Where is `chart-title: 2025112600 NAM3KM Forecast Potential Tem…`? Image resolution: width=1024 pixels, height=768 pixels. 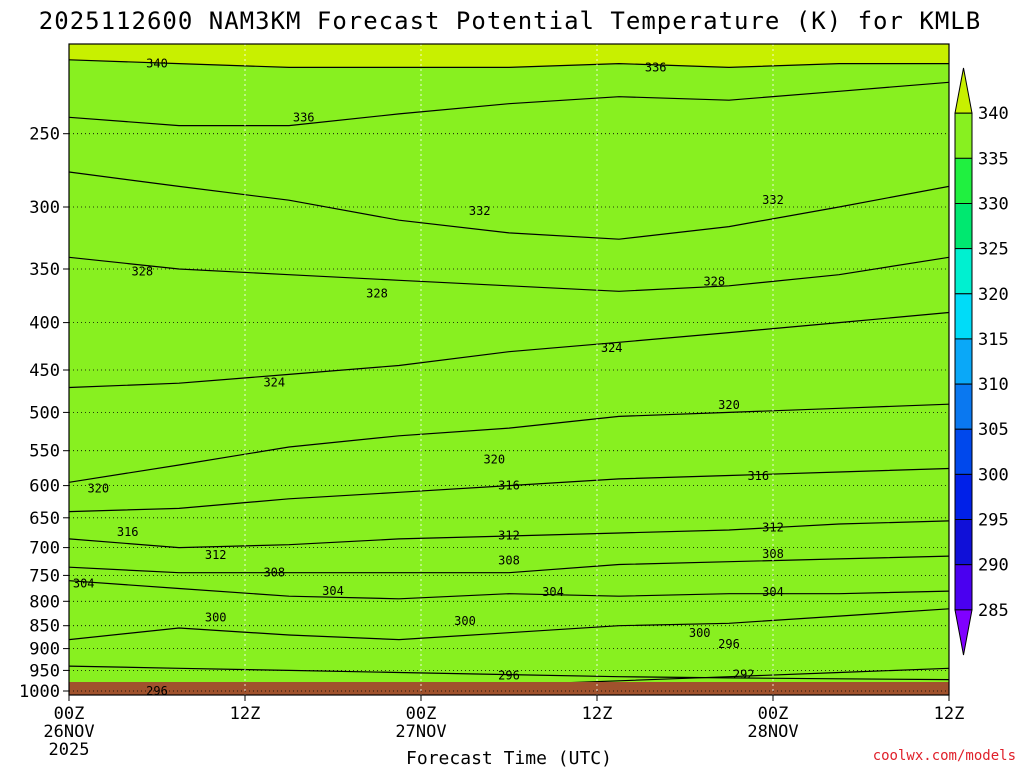 chart-title: 2025112600 NAM3KM Forecast Potential Tem… is located at coordinates (510, 21).